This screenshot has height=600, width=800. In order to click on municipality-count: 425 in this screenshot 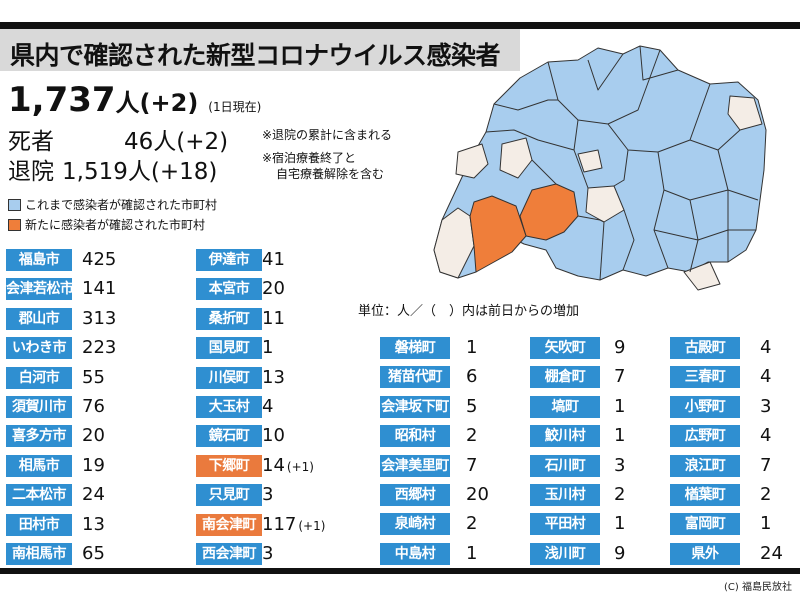, I will do `click(99, 260)`.